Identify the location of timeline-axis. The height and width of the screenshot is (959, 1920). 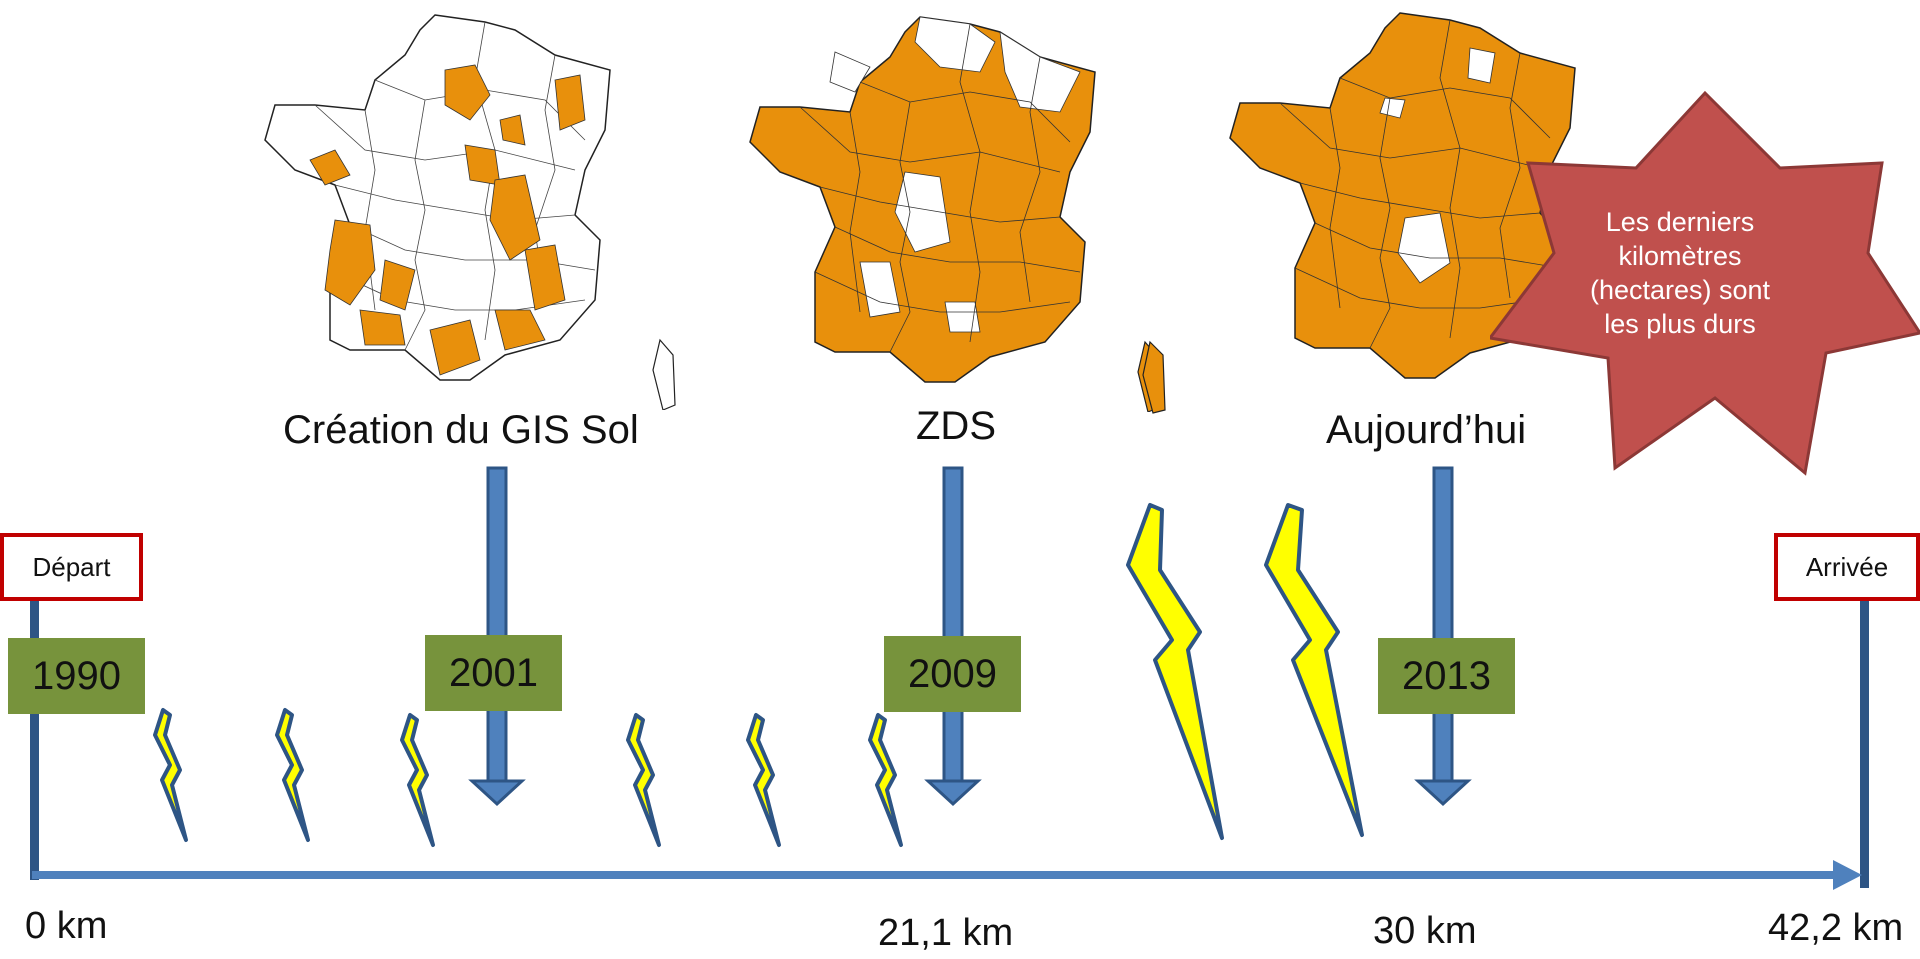
(937, 875).